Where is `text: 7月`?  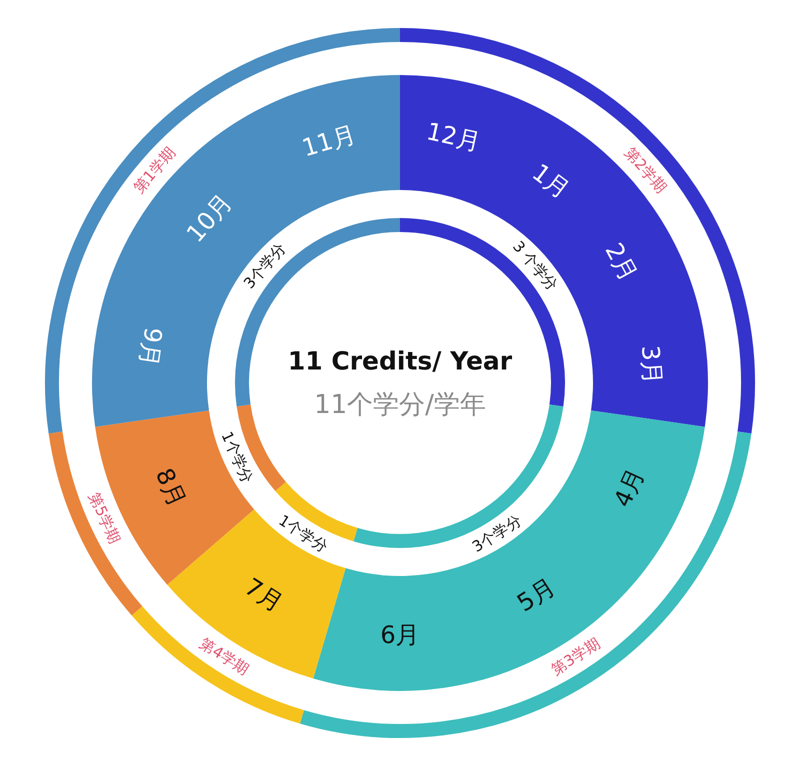 text: 7月 is located at coordinates (264, 595).